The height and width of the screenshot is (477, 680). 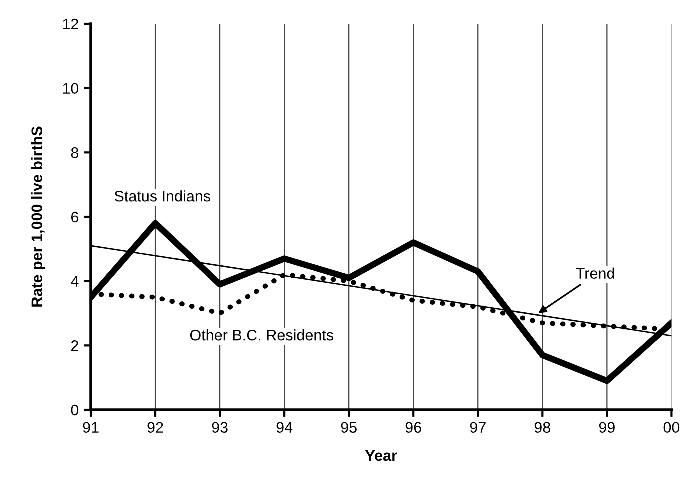 What do you see at coordinates (91, 428) in the screenshot?
I see `x-tick-label: 91` at bounding box center [91, 428].